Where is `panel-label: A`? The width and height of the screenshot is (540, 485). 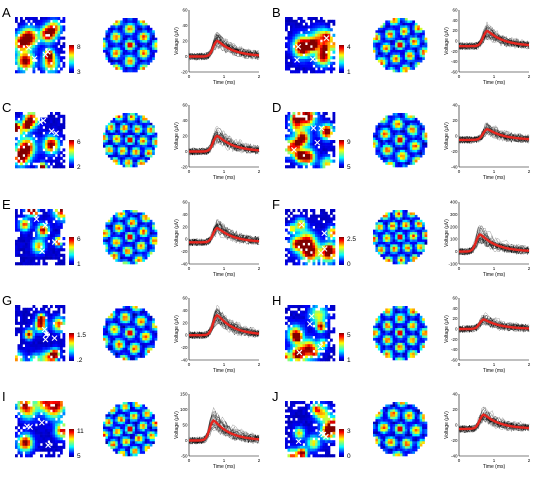
panel-label: A is located at coordinates (6, 12).